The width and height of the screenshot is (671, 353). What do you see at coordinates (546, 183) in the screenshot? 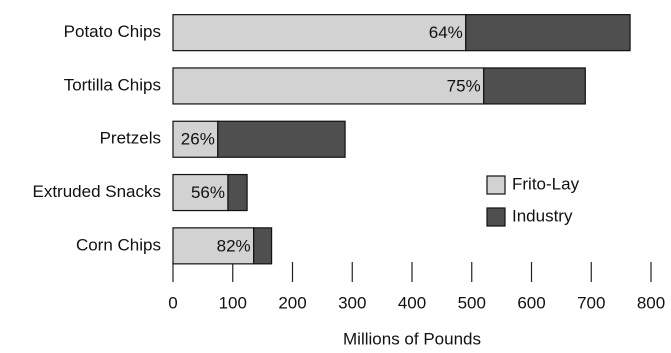
I see `legend-label: Frito-Lay` at bounding box center [546, 183].